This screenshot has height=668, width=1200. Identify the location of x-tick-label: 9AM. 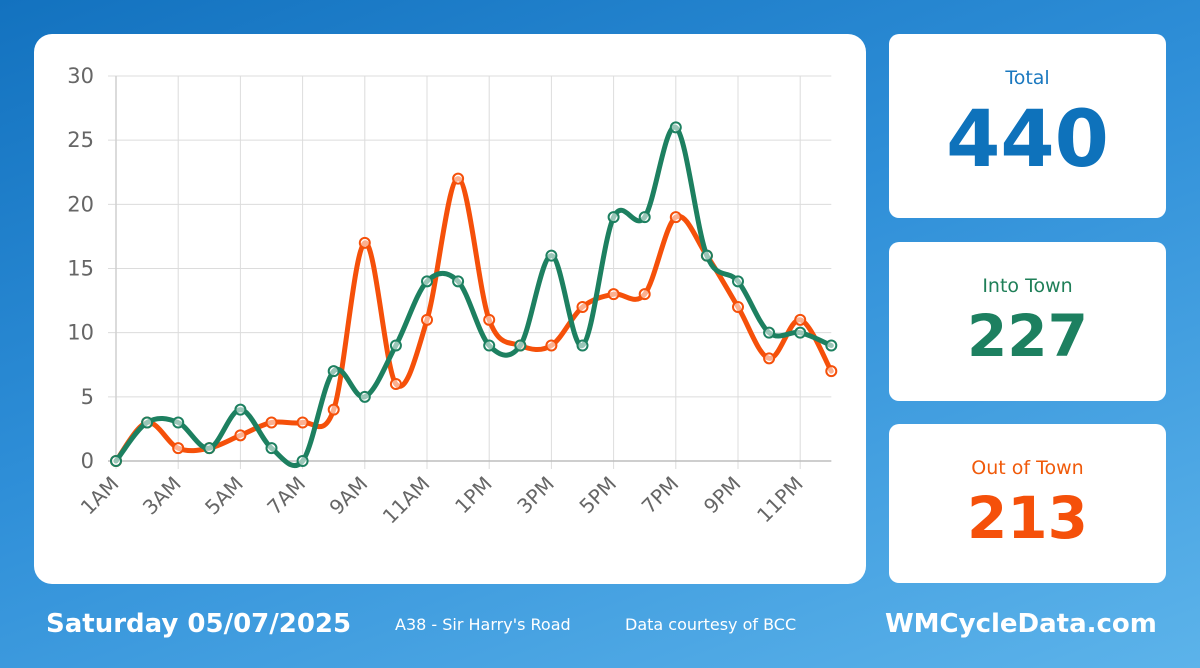
(348, 496).